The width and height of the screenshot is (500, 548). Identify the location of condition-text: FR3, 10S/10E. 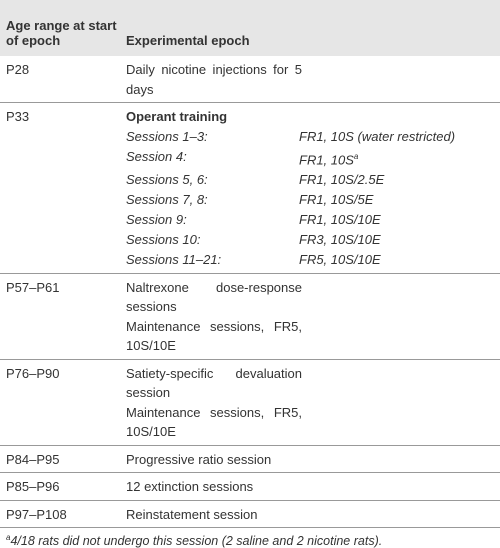
(340, 239).